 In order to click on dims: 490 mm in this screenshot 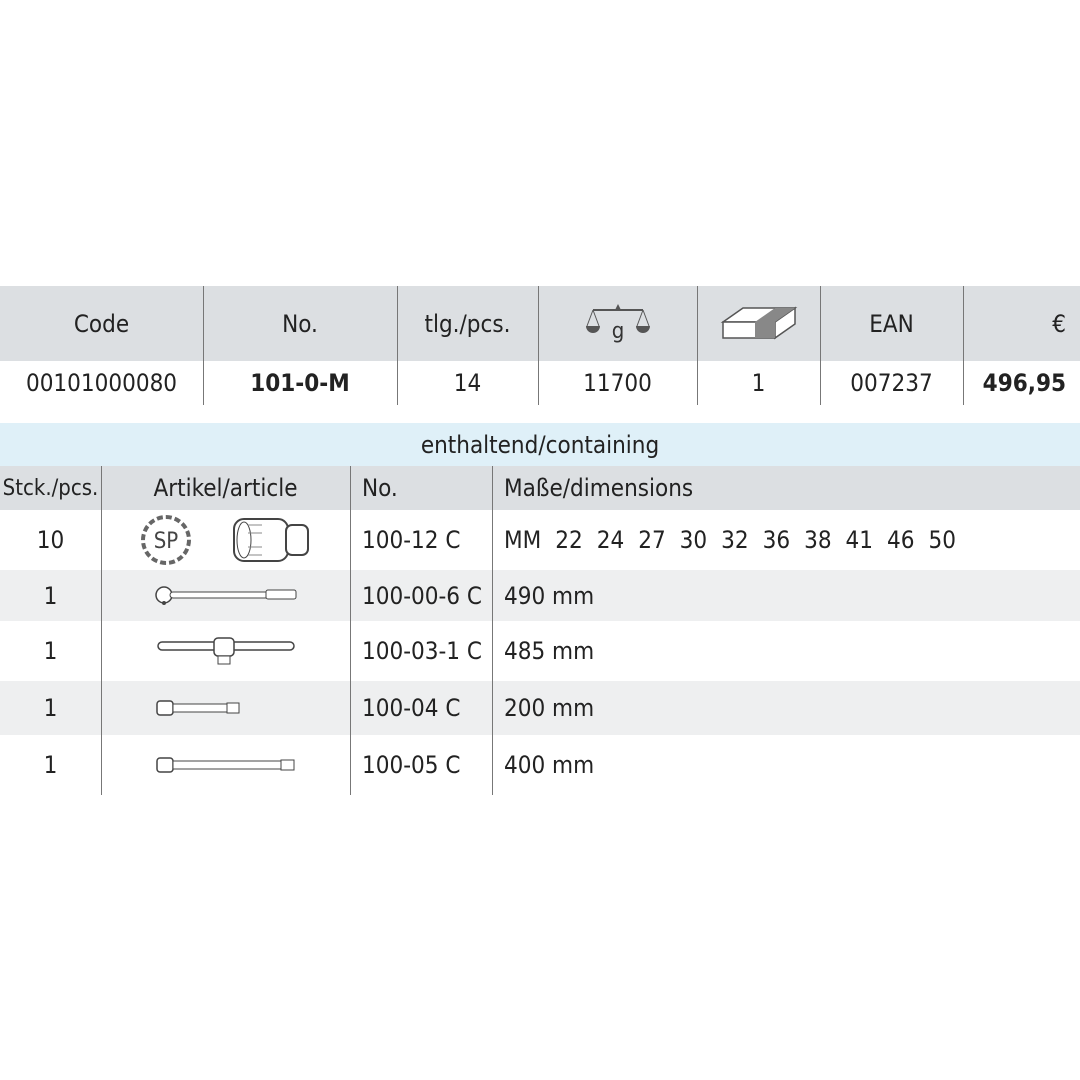, I will do `click(549, 595)`.